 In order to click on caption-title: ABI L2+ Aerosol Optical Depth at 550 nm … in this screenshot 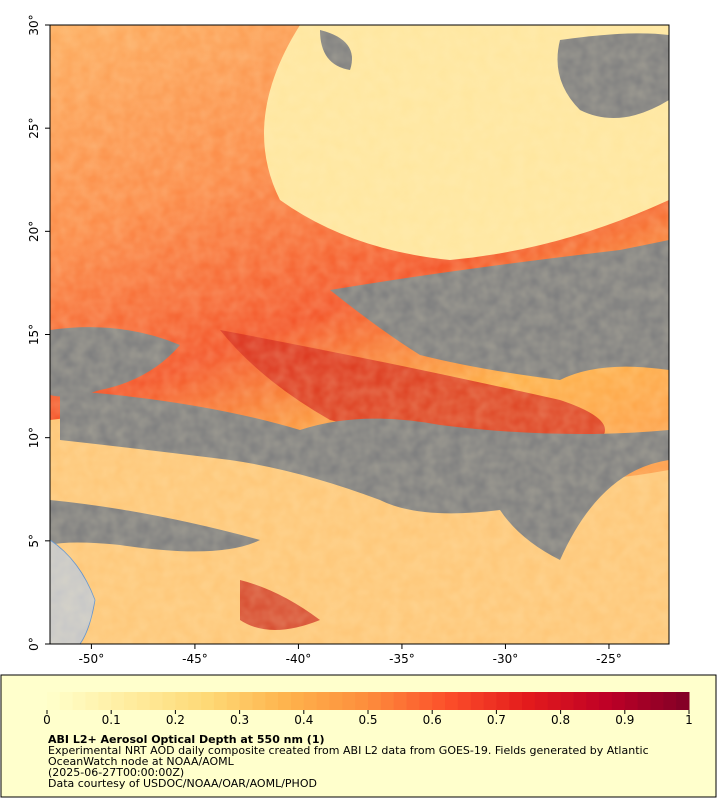, I will do `click(186, 739)`.